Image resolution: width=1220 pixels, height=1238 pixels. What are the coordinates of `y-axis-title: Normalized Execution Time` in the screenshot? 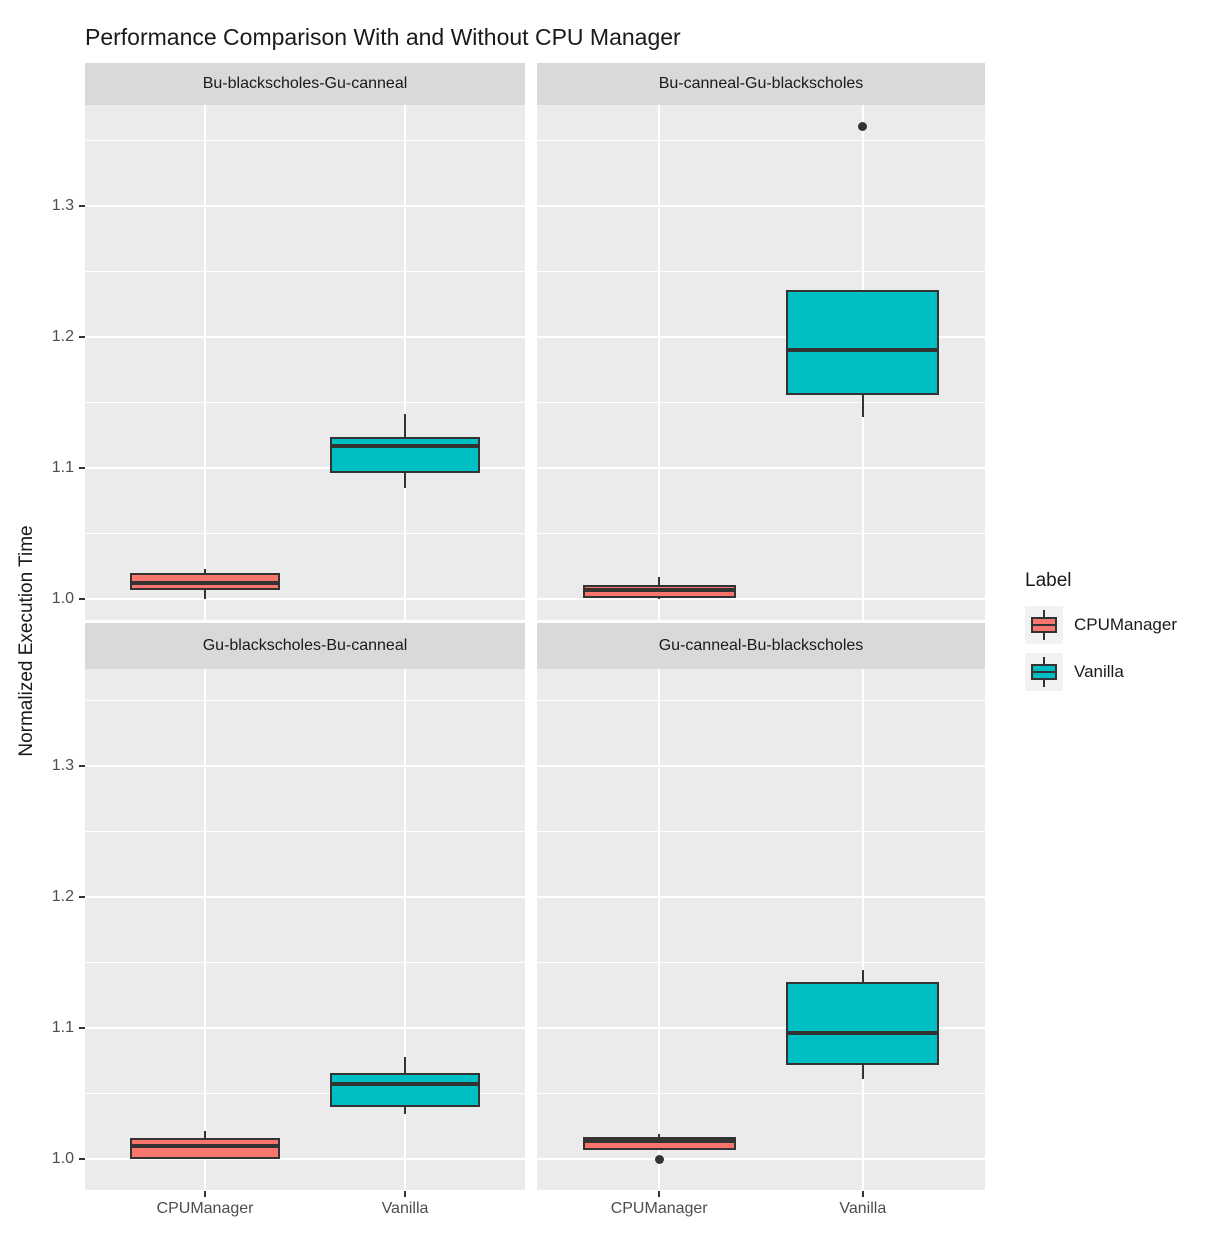 It's located at (26, 641).